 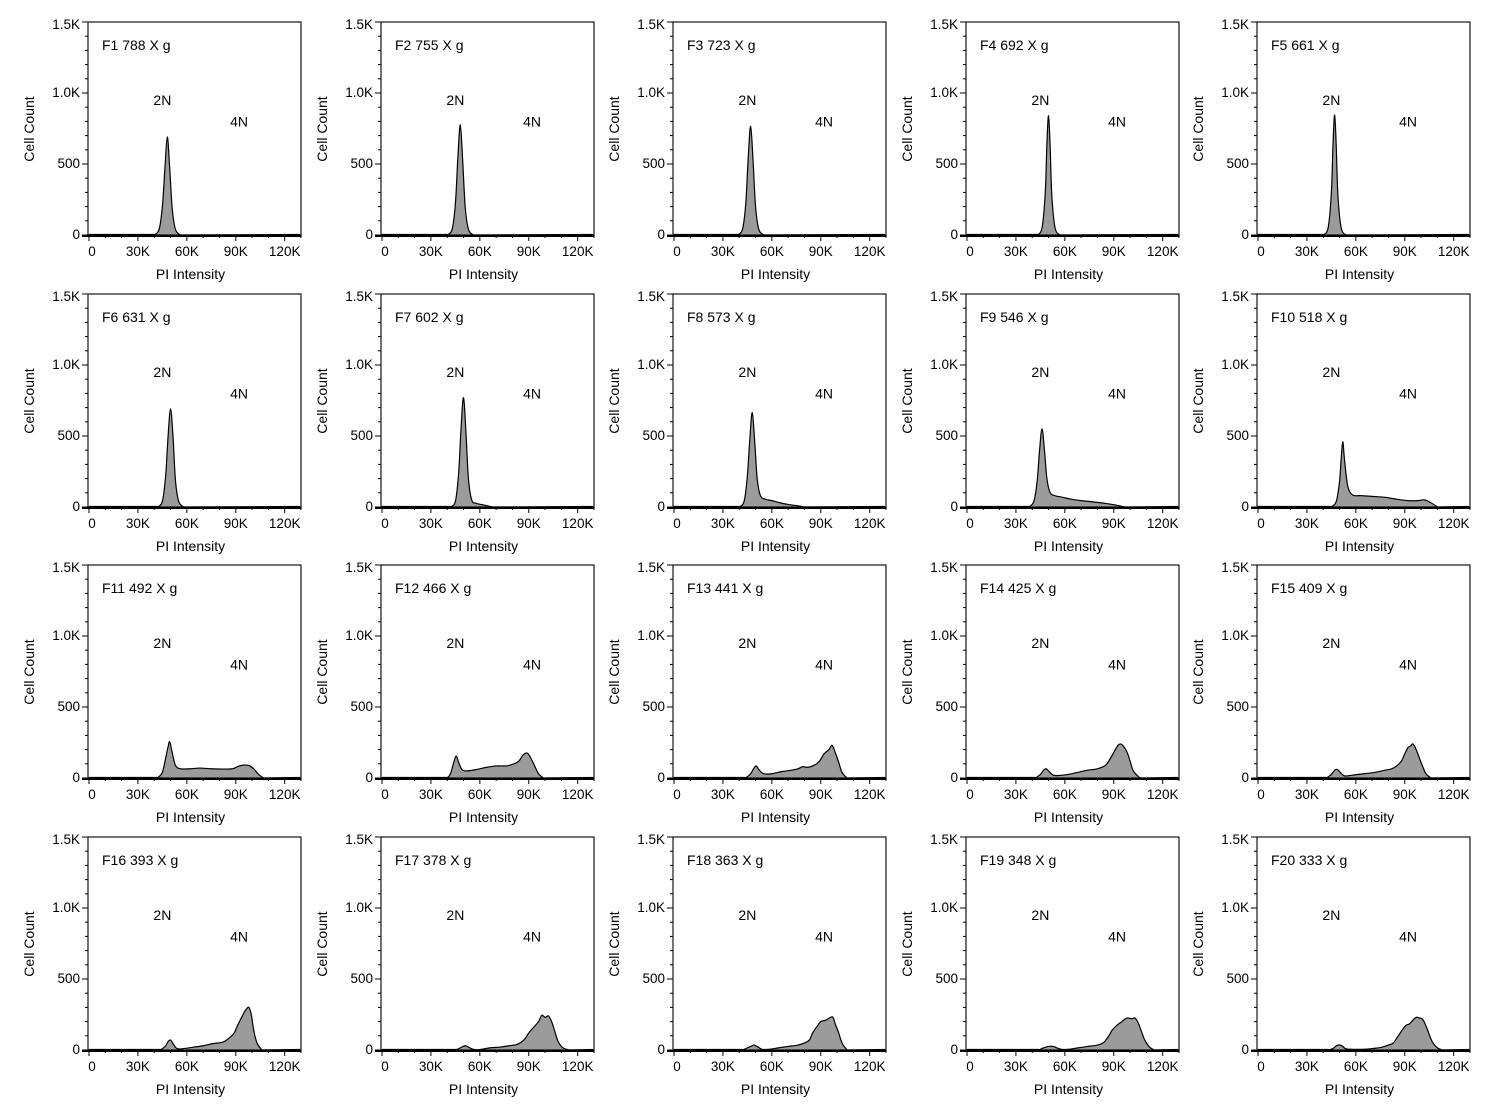 I want to click on panel-title: F1 788 X g, so click(x=136, y=45).